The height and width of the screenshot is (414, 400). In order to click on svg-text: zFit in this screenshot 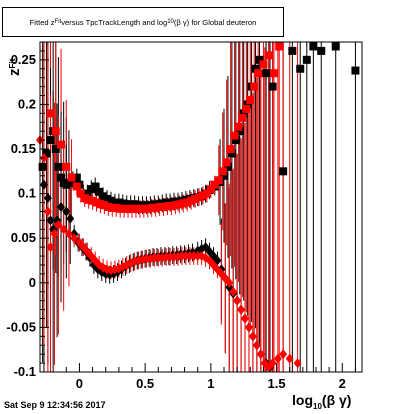, I will do `click(14, 67)`.